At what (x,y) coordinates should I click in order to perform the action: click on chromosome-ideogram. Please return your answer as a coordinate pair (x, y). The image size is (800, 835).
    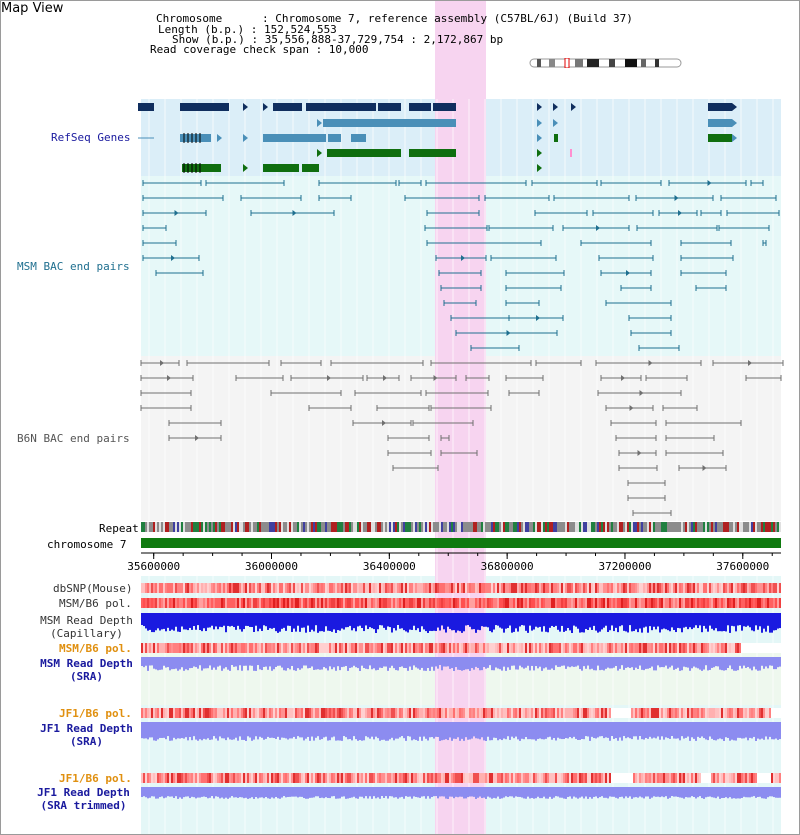
    Looking at the image, I should click on (605, 61).